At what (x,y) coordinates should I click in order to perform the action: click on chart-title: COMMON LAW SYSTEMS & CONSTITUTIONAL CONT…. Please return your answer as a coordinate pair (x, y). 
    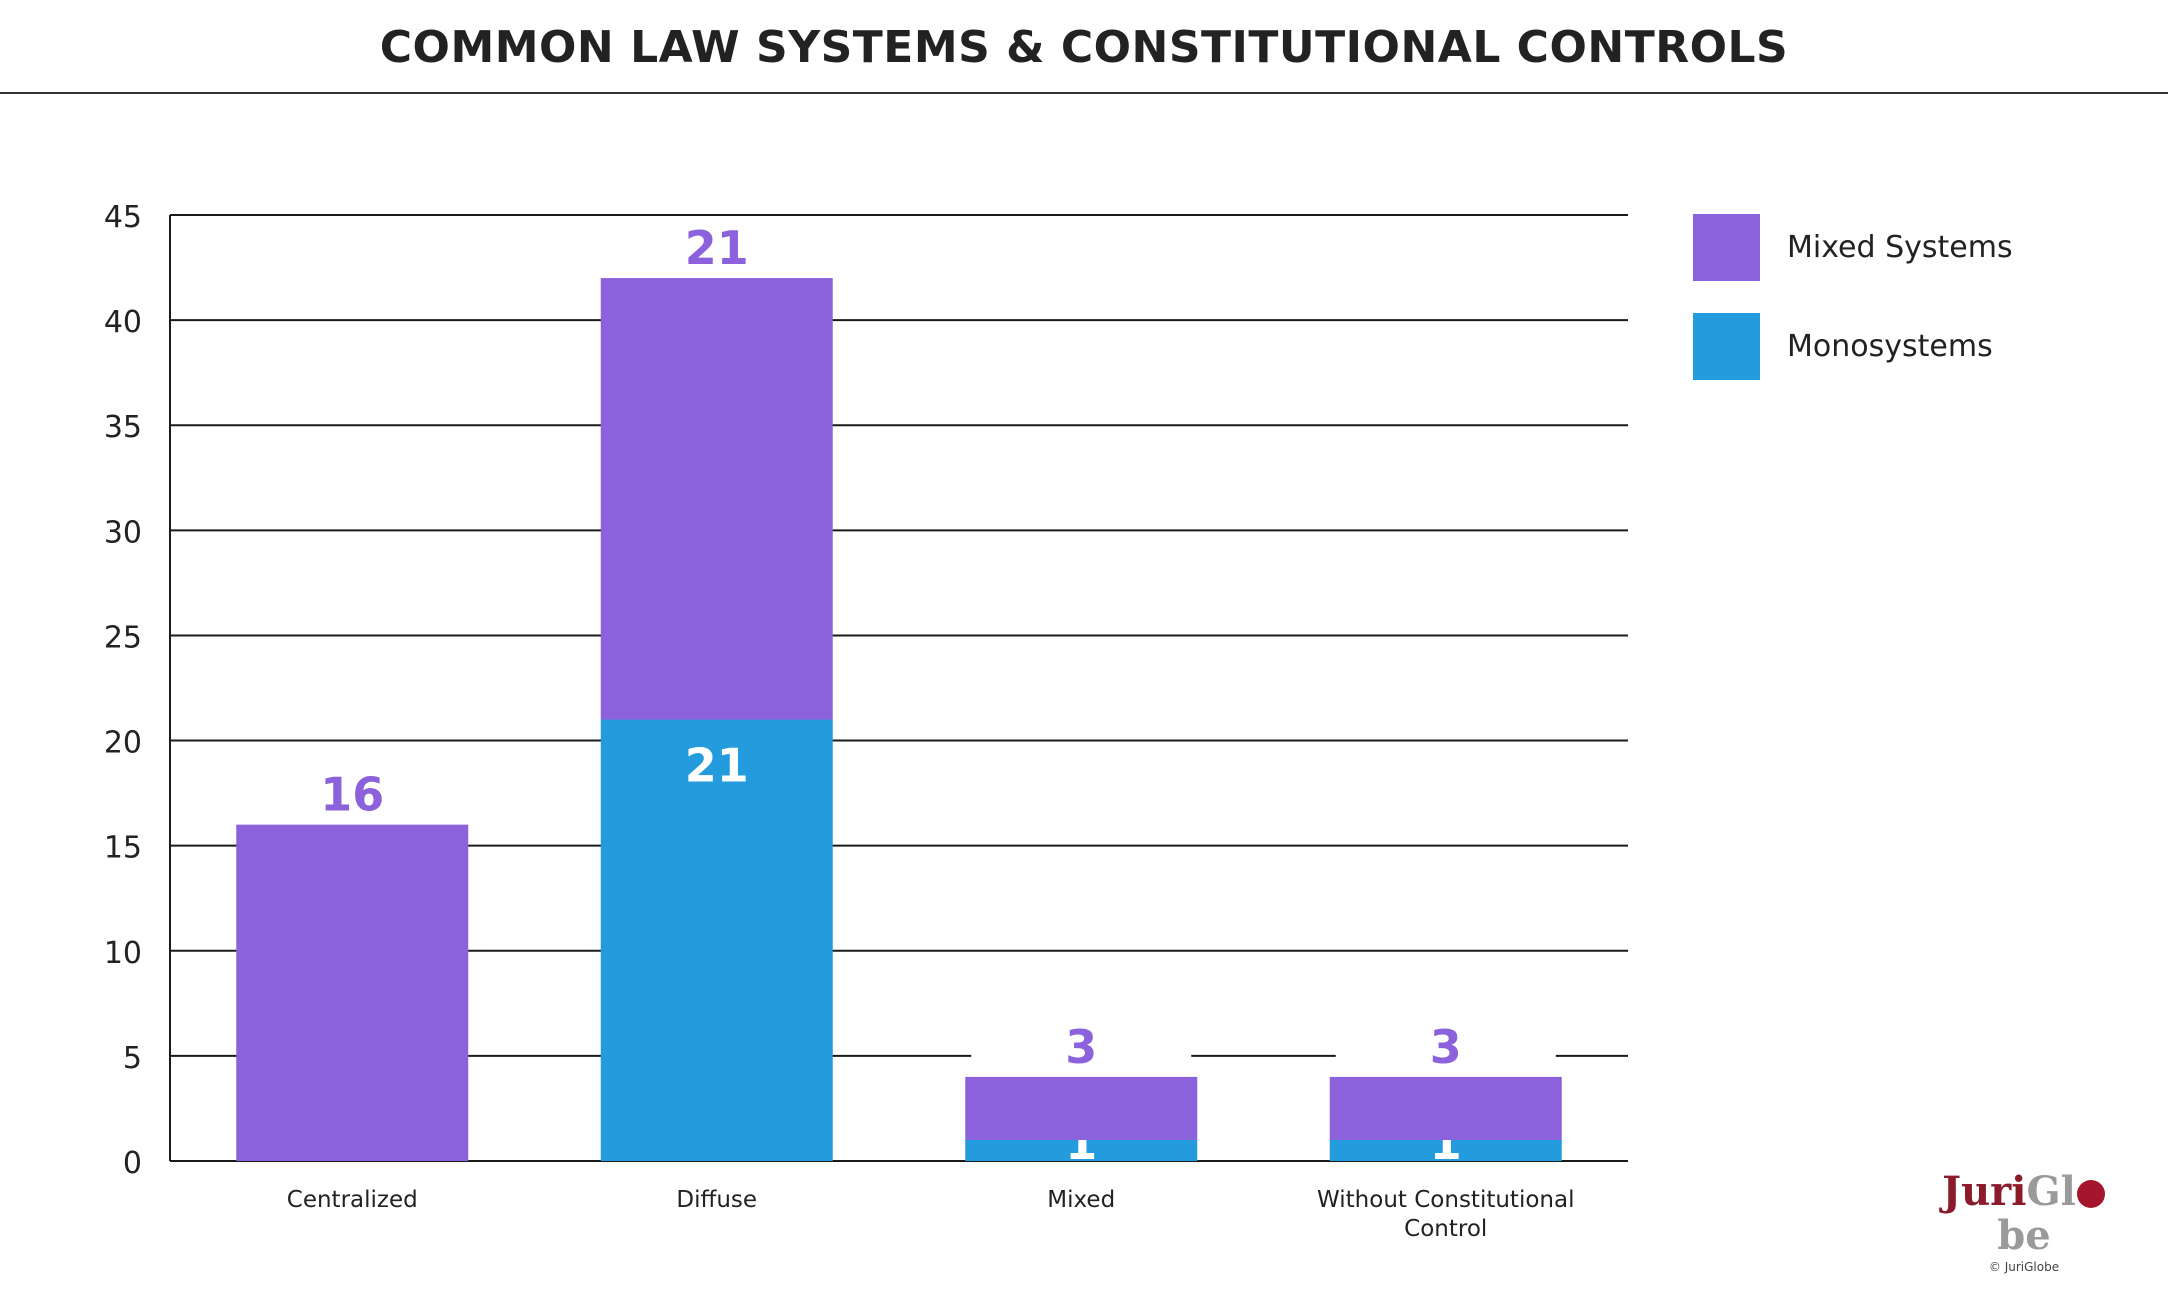
    Looking at the image, I should click on (1084, 47).